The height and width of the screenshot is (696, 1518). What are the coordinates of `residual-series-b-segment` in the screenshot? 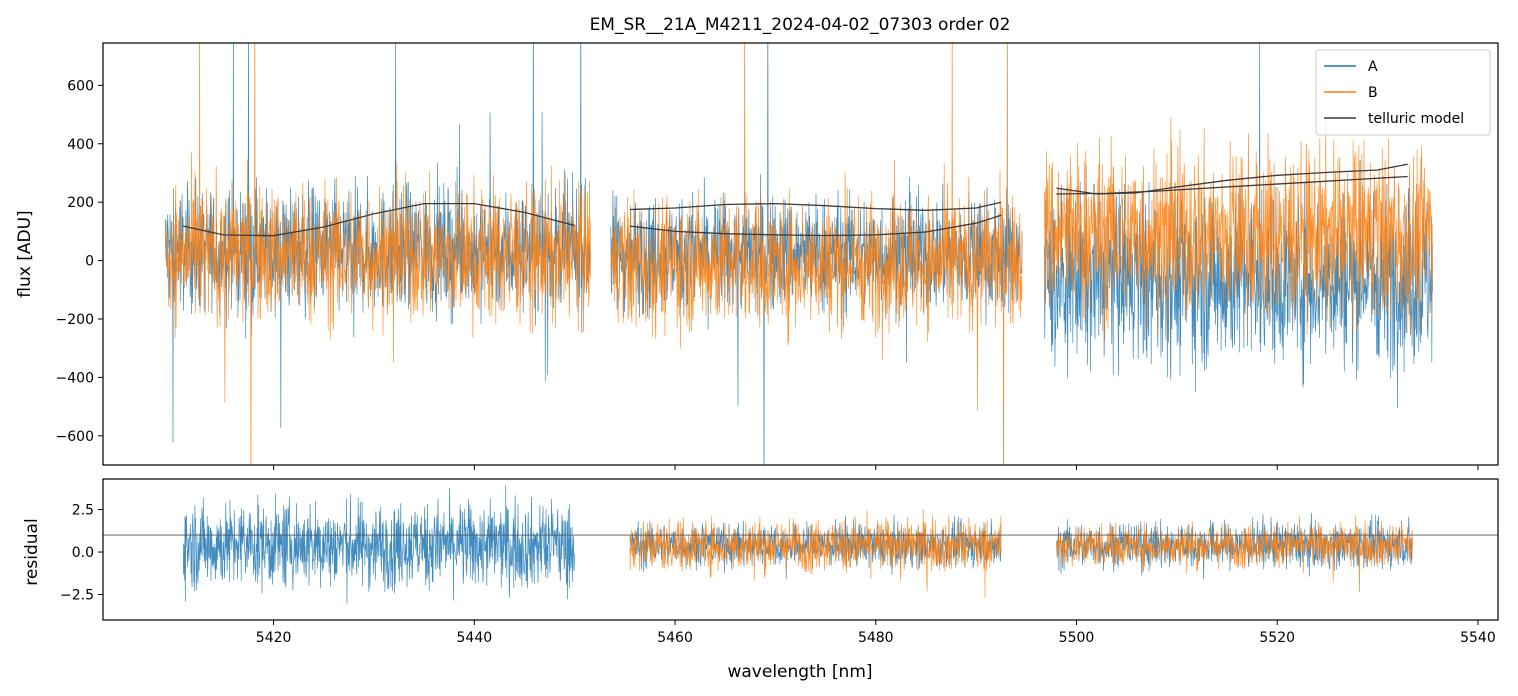 It's located at (815, 553).